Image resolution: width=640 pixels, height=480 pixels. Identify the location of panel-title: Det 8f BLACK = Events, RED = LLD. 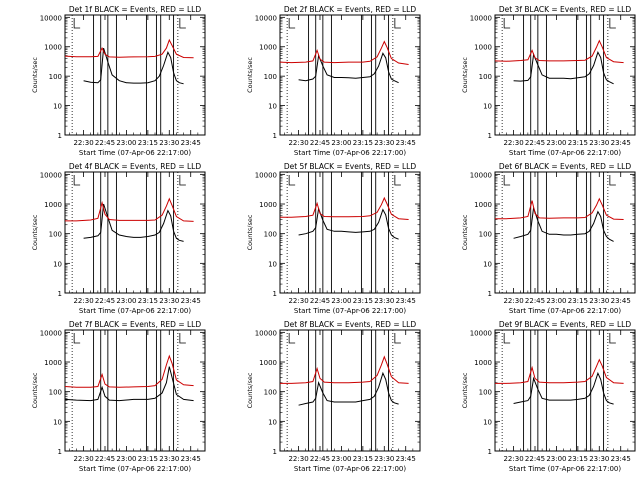
(350, 324).